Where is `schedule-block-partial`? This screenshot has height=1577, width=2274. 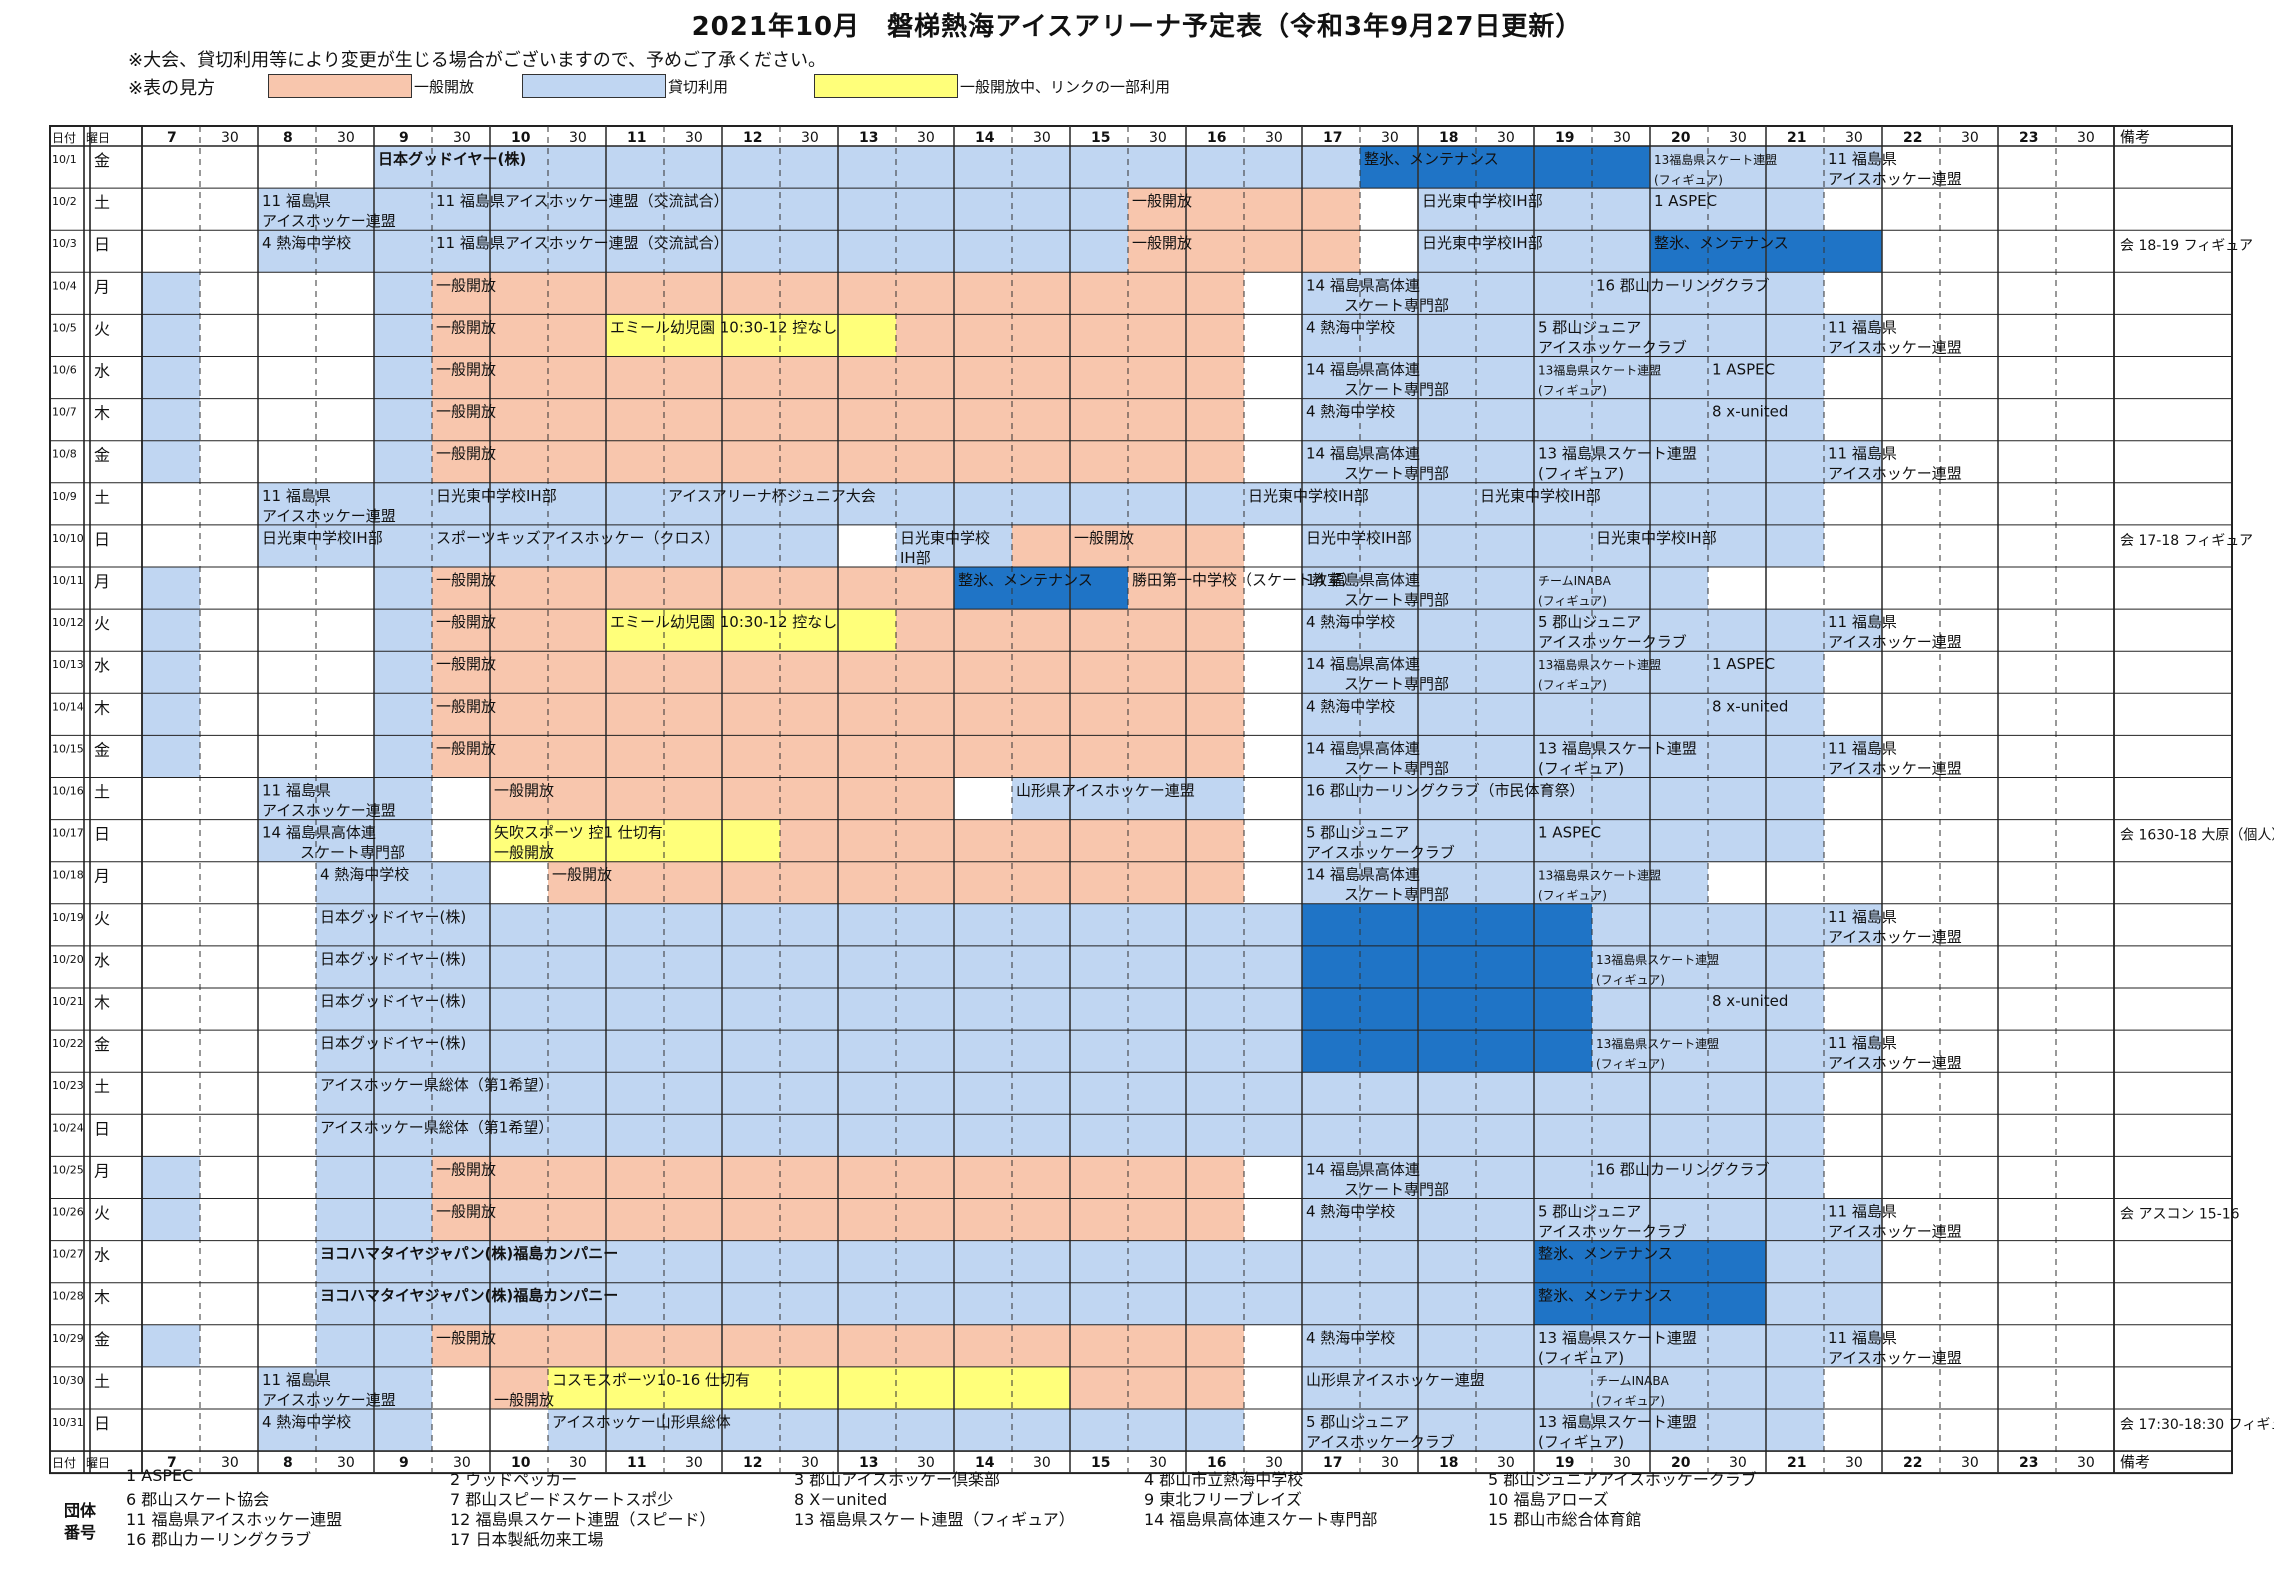 schedule-block-partial is located at coordinates (635, 840).